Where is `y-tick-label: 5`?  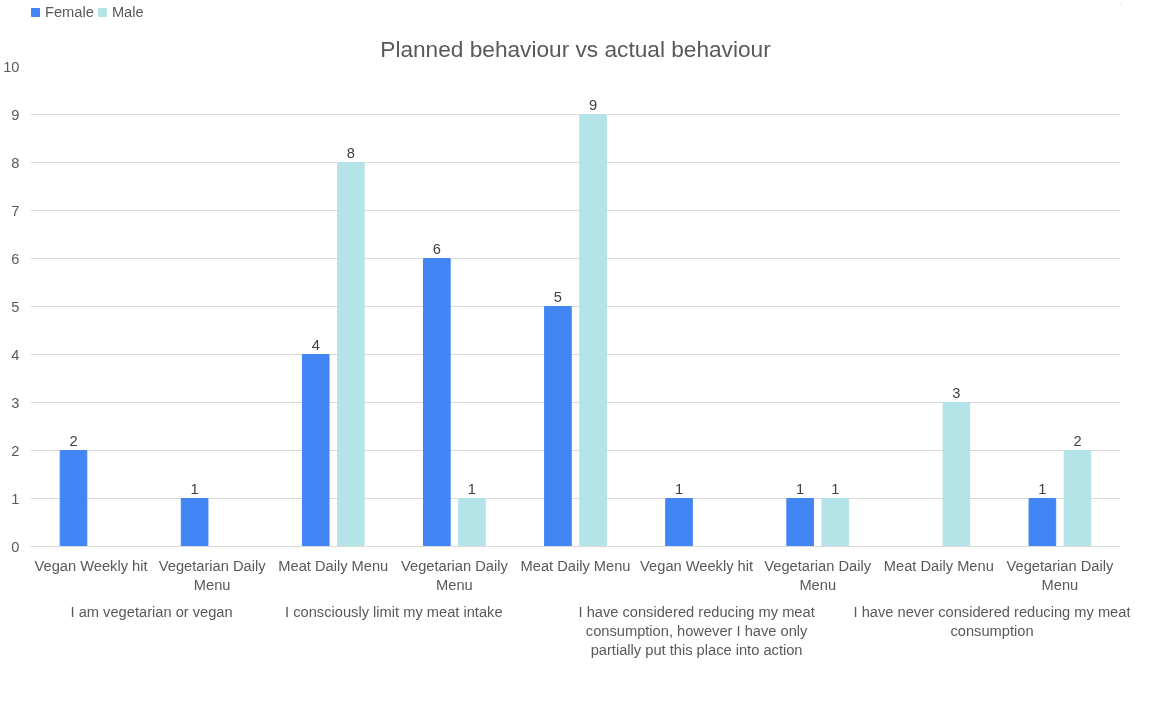 y-tick-label: 5 is located at coordinates (15, 306).